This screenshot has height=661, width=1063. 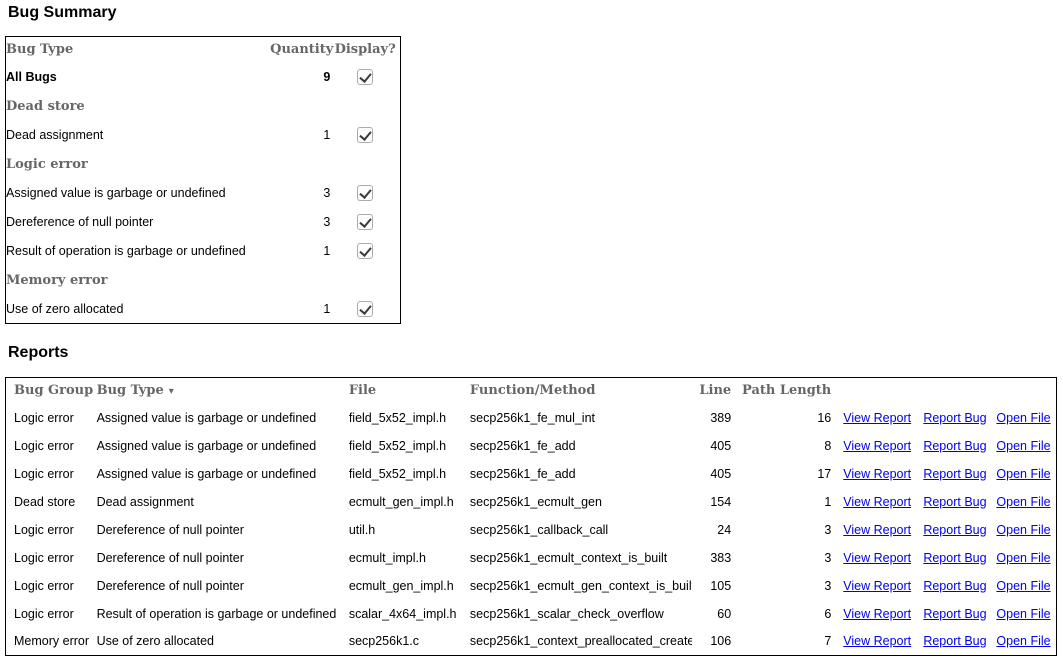 I want to click on summary-bug-type-label: Assigned value is garbage or undefined, so click(x=116, y=193).